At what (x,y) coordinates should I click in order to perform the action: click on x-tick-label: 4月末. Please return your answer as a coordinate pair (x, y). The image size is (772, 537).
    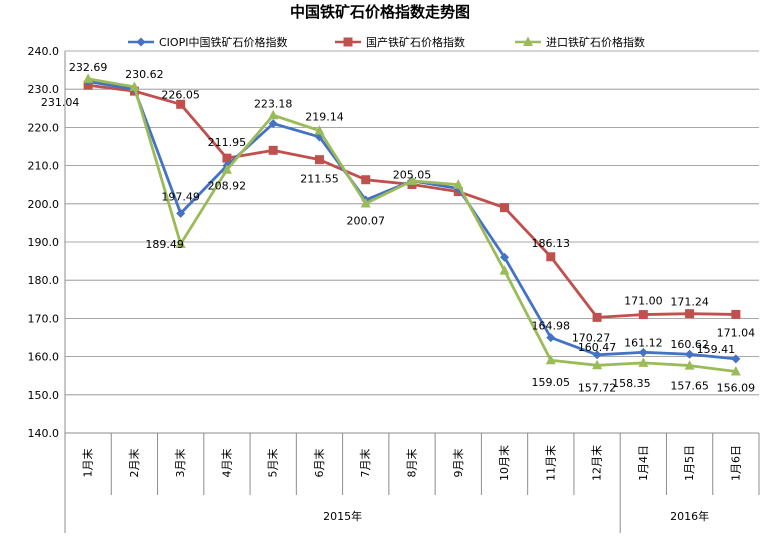
    Looking at the image, I should click on (226, 463).